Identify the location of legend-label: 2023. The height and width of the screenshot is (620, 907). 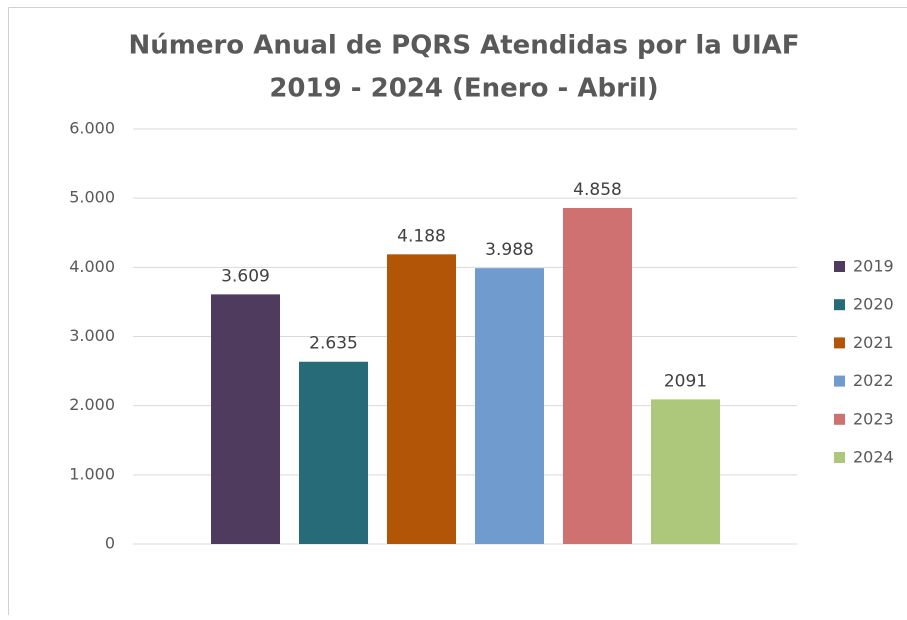
(873, 418).